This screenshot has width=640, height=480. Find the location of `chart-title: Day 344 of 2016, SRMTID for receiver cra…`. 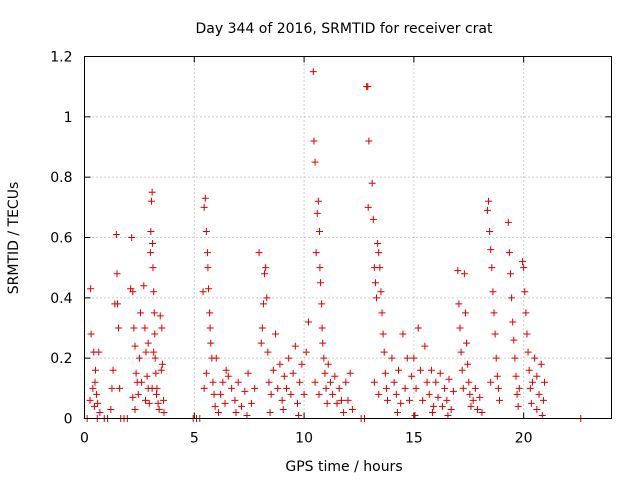

chart-title: Day 344 of 2016, SRMTID for receiver cra… is located at coordinates (344, 29).